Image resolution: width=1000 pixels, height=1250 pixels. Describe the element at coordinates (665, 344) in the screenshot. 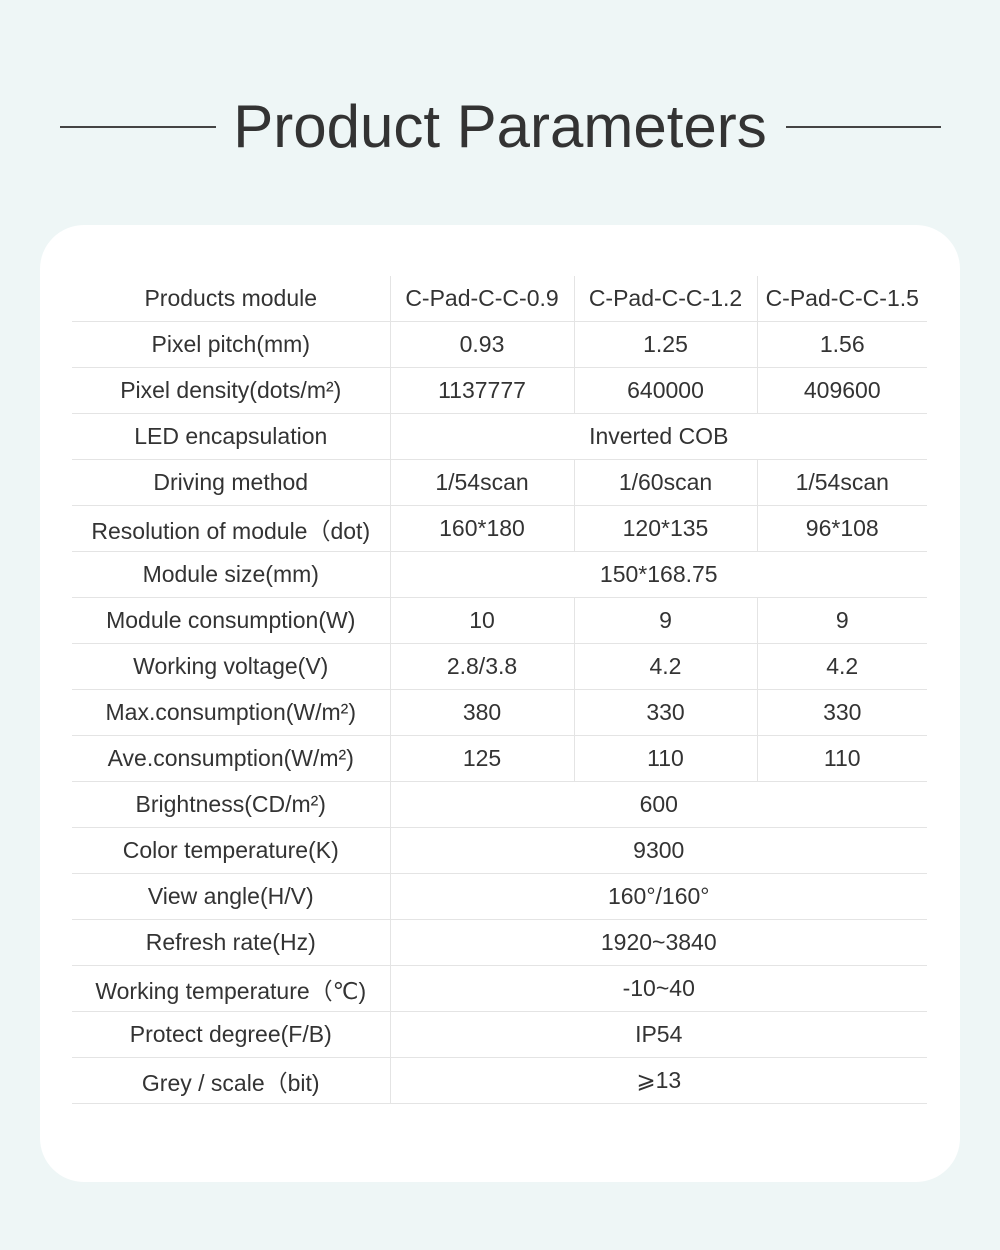

I see `parameter-value: 1.25` at that location.